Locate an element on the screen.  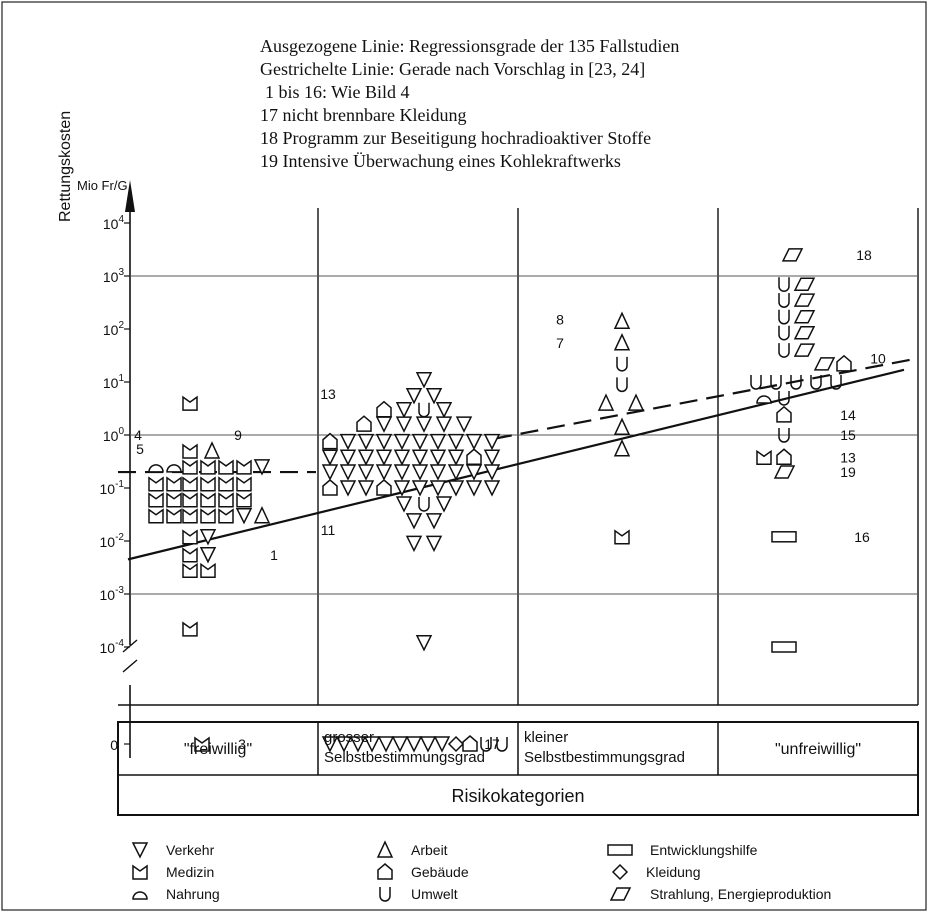
data-point-kleidung is located at coordinates (456, 744).